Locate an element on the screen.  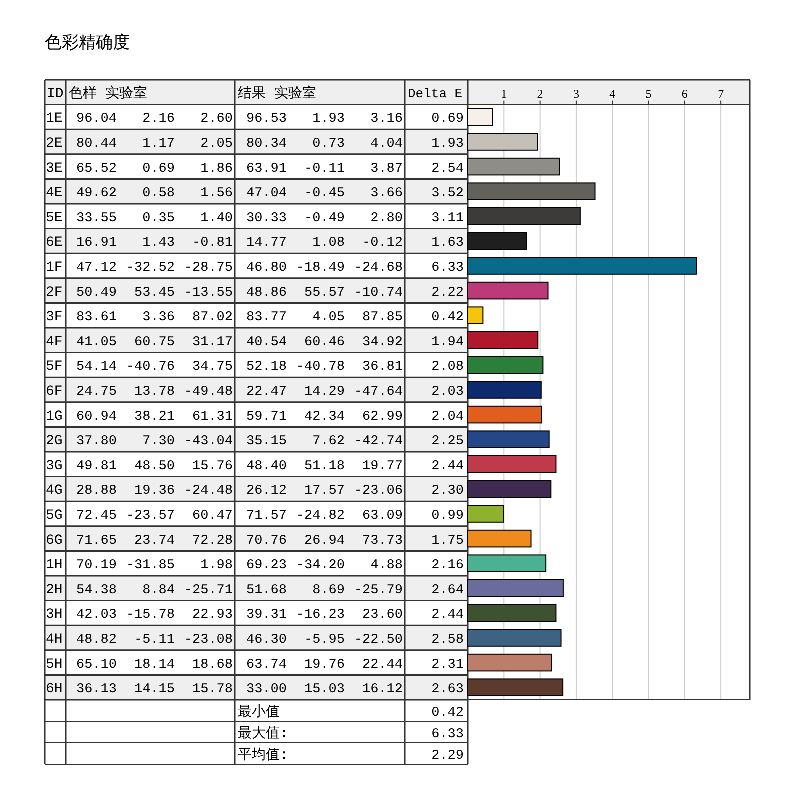
y-tick-label: 5H is located at coordinates (54, 664).